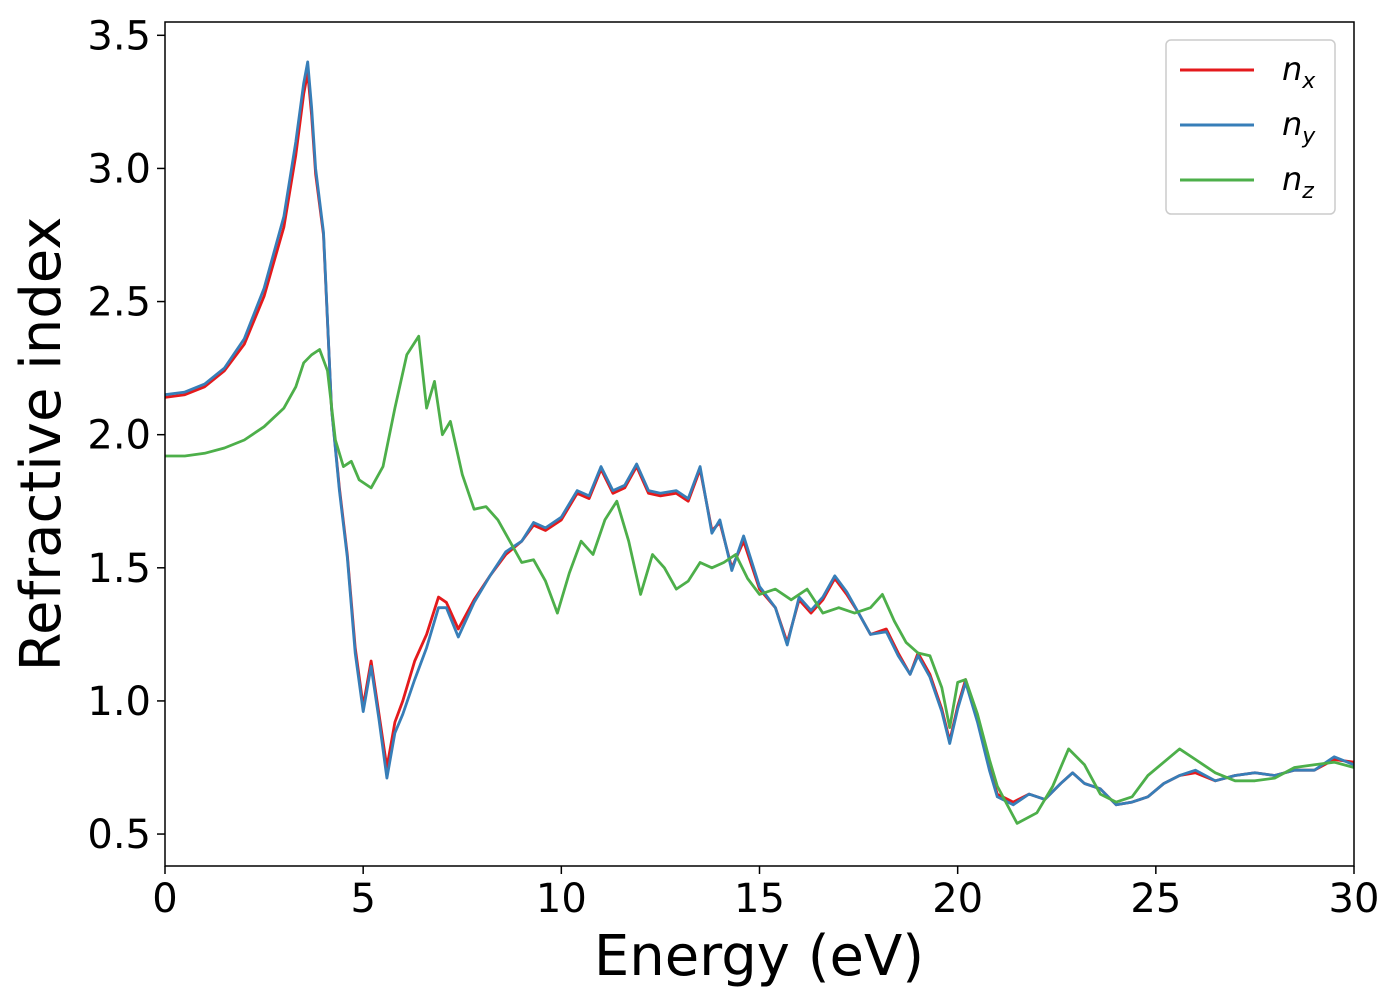 This screenshot has height=1000, width=1400. I want to click on x-tick-label: 5, so click(362, 899).